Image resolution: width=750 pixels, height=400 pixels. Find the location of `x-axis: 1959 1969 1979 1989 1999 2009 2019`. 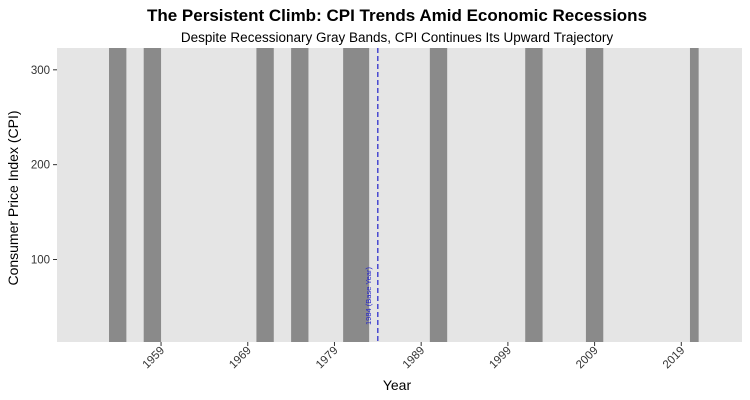

x-axis: 1959 1969 1979 1989 1999 2009 2019 is located at coordinates (414, 357).